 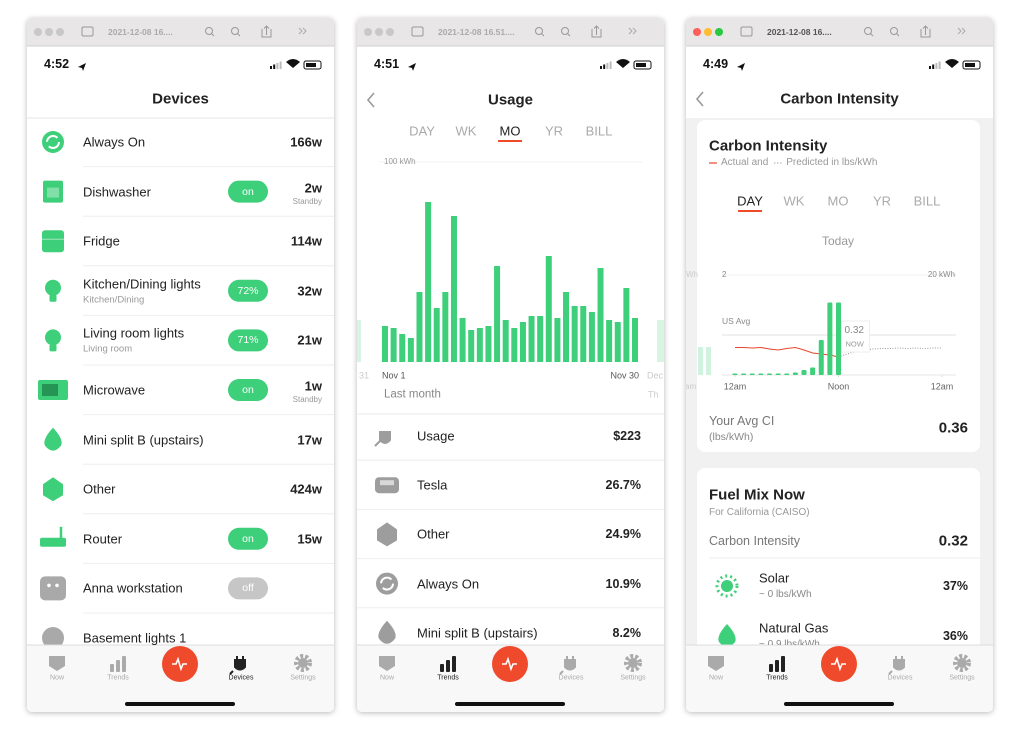 What do you see at coordinates (565, 31) in the screenshot?
I see `zoom-in-icon` at bounding box center [565, 31].